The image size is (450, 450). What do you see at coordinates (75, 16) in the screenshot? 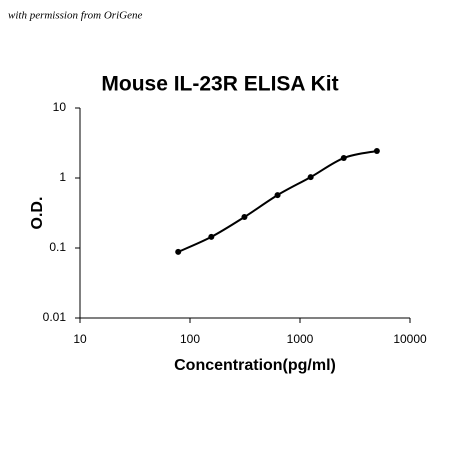
I see `watermark: with permission from OriGene` at bounding box center [75, 16].